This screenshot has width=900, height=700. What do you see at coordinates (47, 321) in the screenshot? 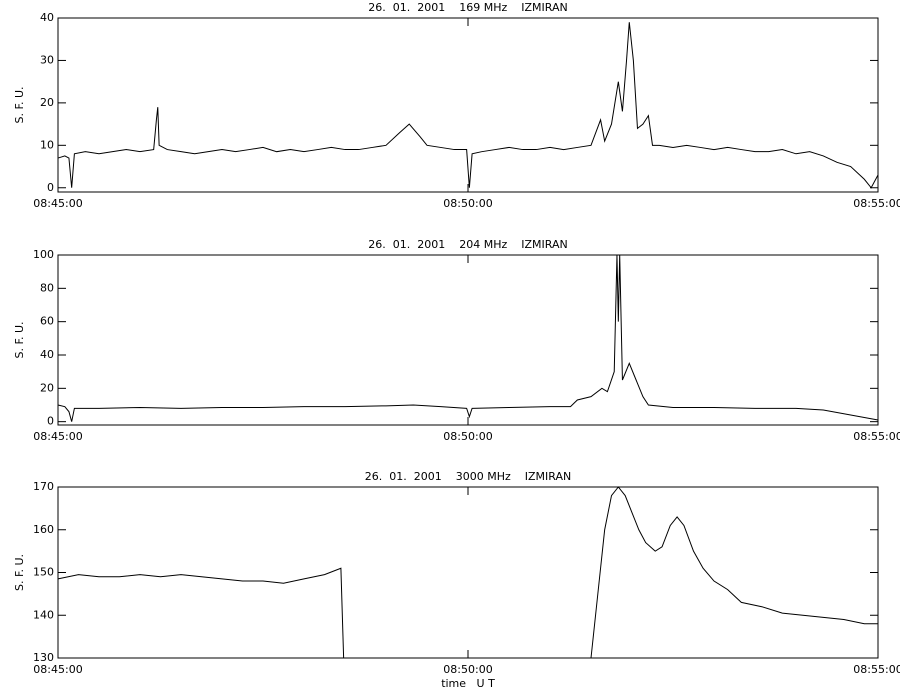
I see `y-tick-label: 60` at bounding box center [47, 321].